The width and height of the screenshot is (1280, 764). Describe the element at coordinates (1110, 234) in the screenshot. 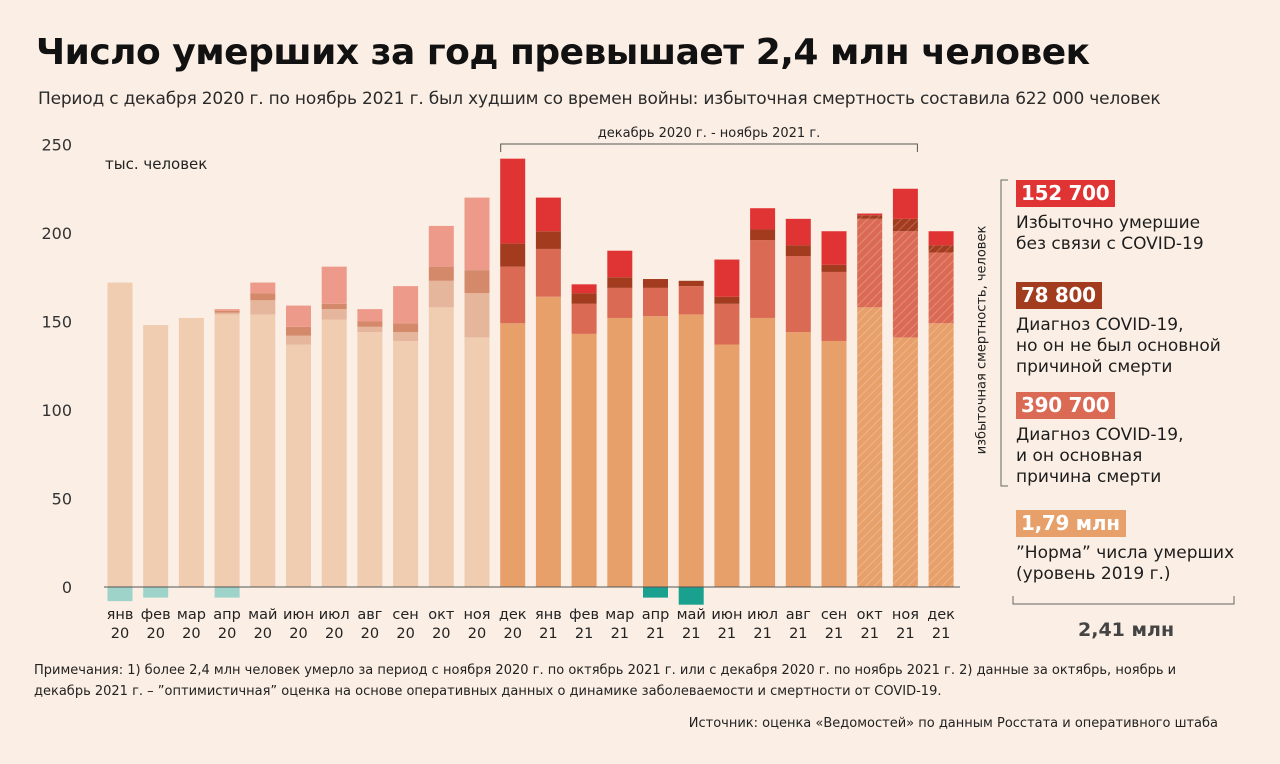

I see `legend-label: Избыточно умершие без связи с COVID-19` at that location.